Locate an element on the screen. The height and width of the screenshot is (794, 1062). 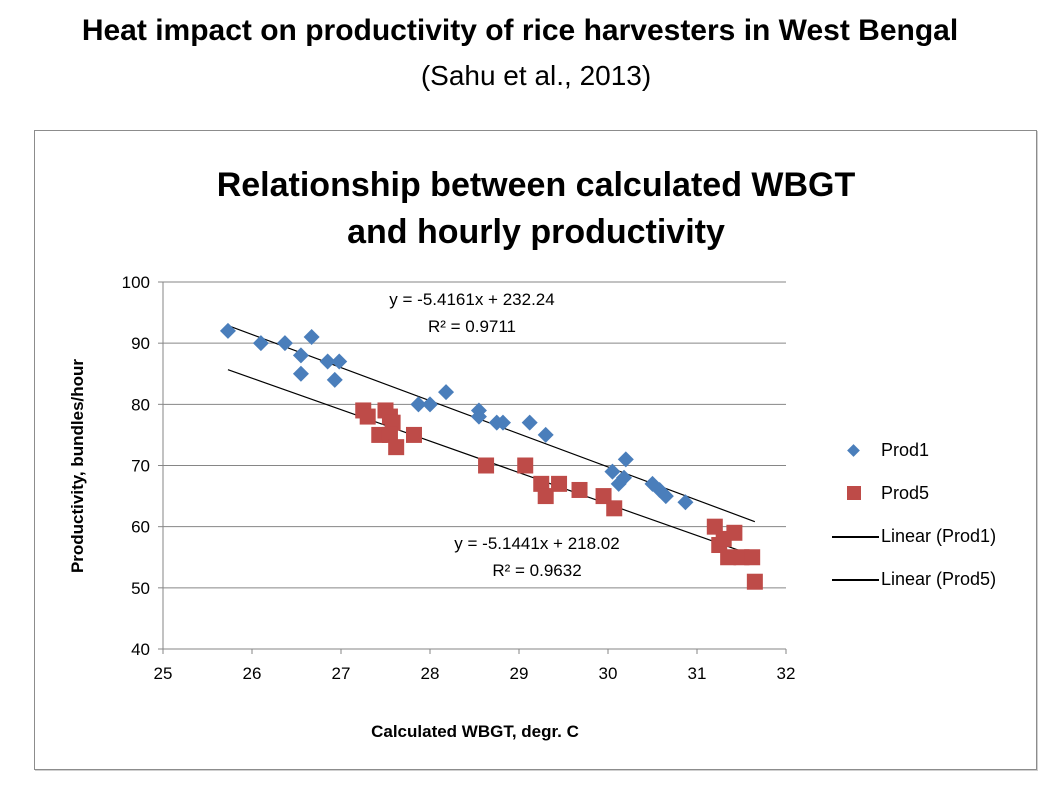
legend-label: Prod5 is located at coordinates (905, 493).